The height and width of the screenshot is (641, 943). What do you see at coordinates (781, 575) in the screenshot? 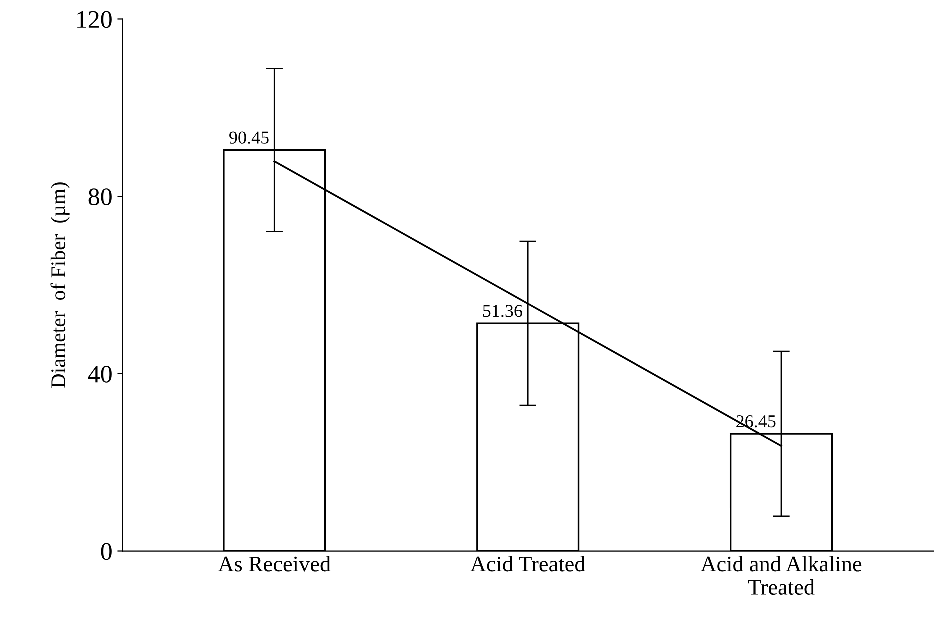
I see `x-tick-label: Acid and Alkaline Treated` at bounding box center [781, 575].